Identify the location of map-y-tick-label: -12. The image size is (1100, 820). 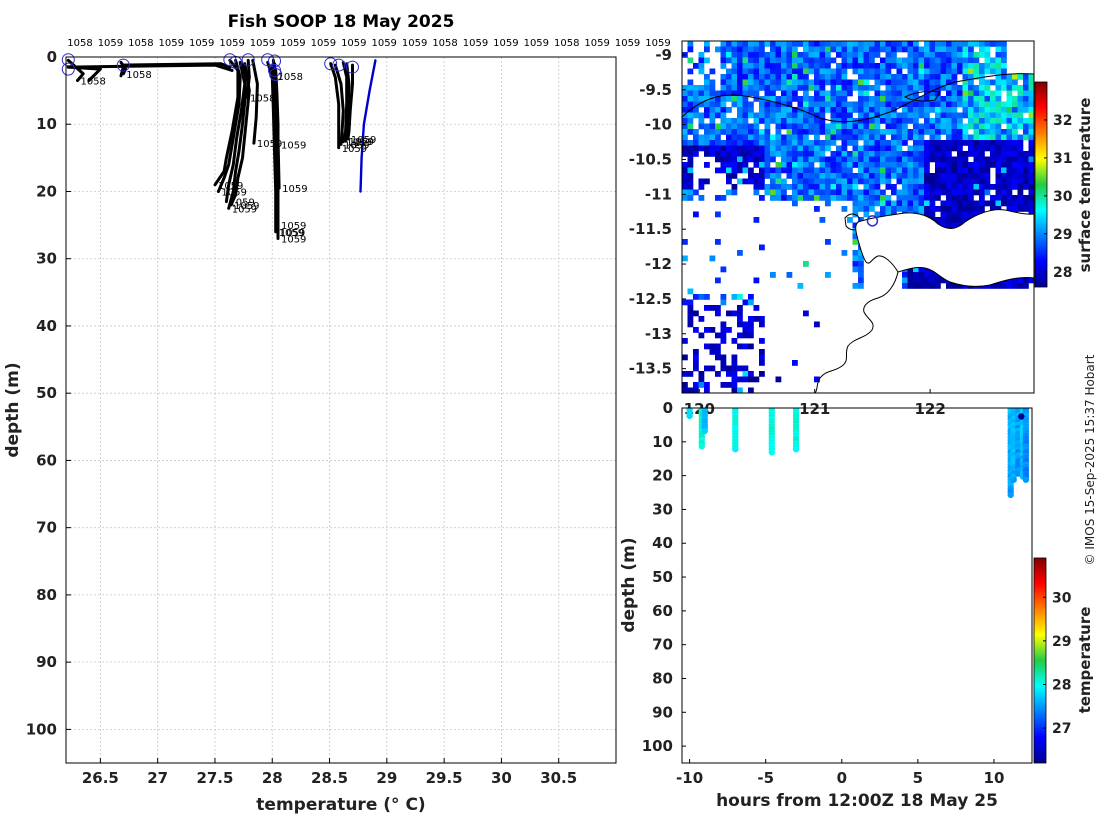
(658, 264).